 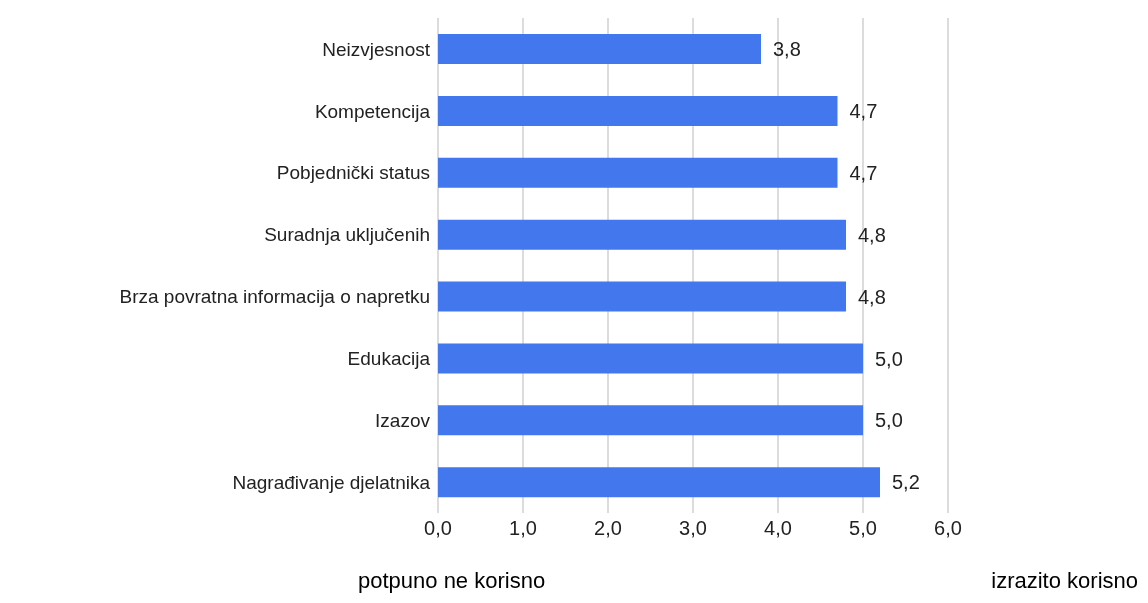 What do you see at coordinates (372, 111) in the screenshot?
I see `y-tick-label: Kompetencija` at bounding box center [372, 111].